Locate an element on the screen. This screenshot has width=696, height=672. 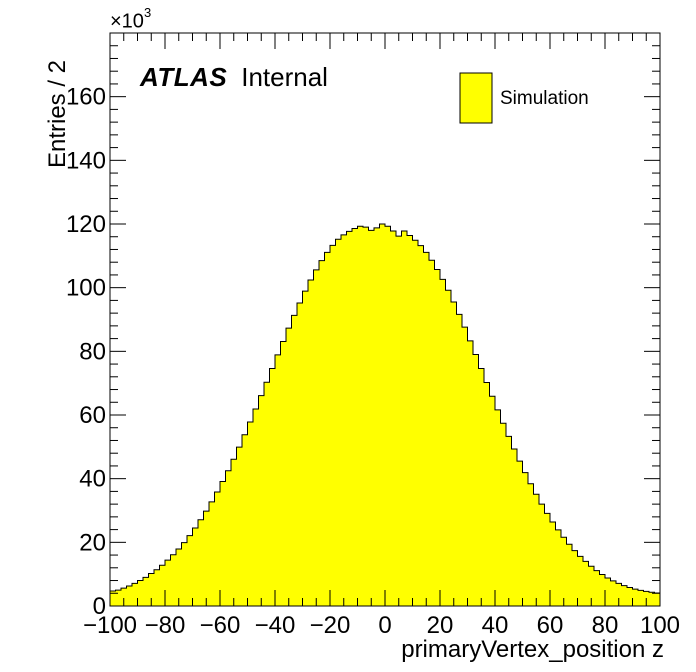
x-tick-label: 80 is located at coordinates (605, 625).